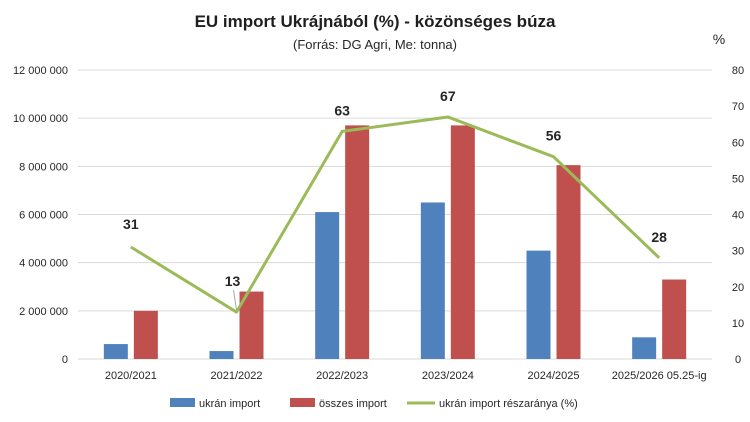  I want to click on legend-label: összes import, so click(353, 404).